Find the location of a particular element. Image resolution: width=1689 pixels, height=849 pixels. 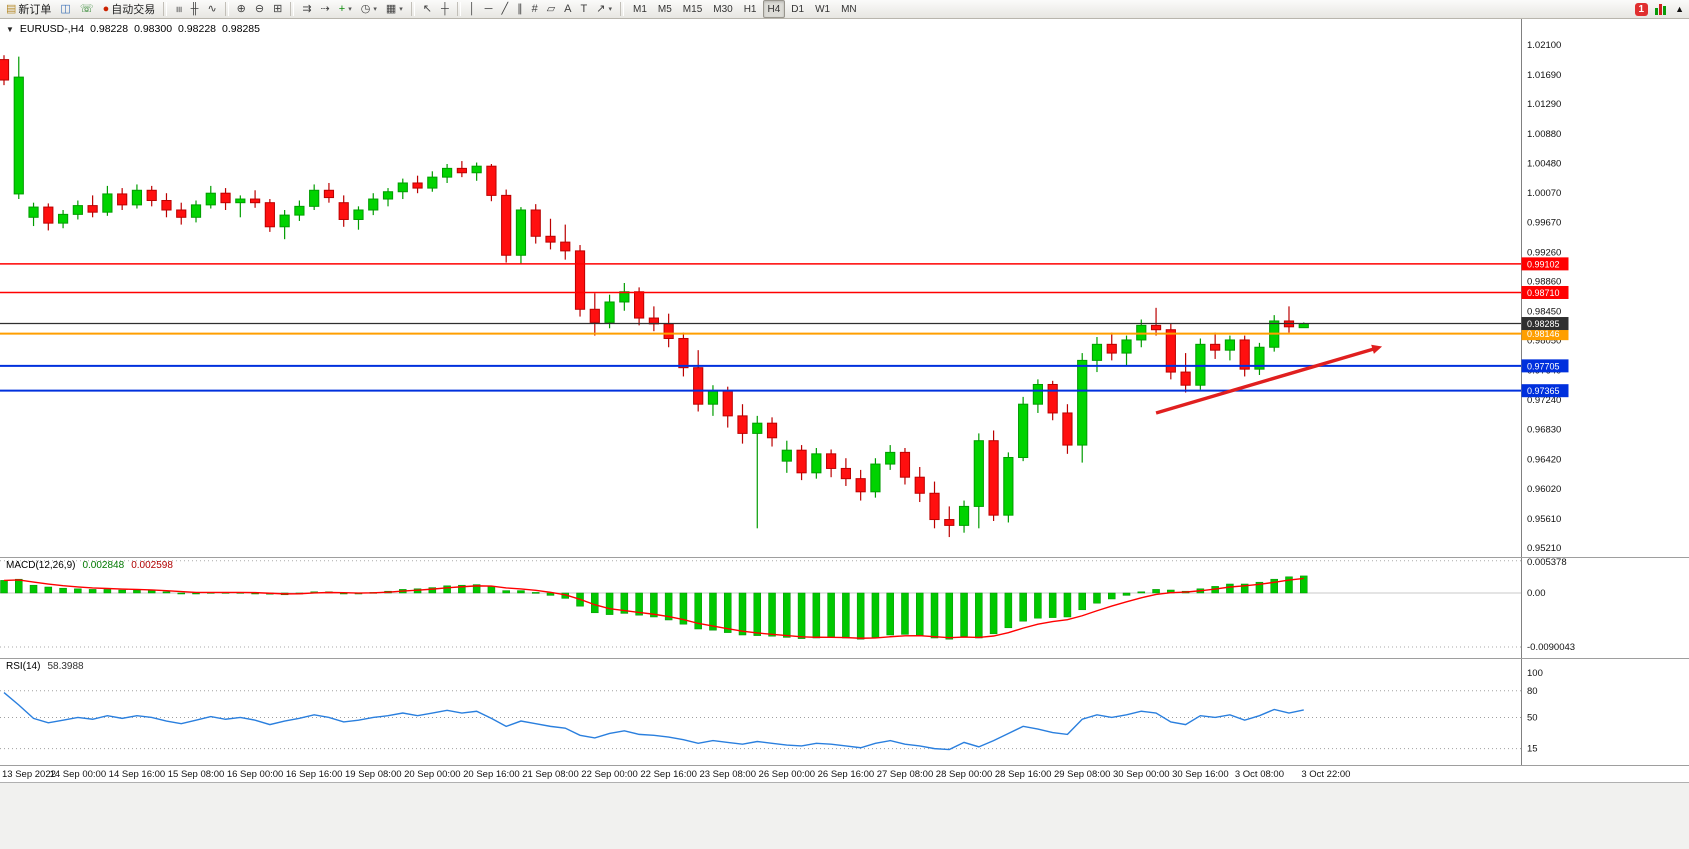

zoom-in-button: ⊕ is located at coordinates (241, 9).